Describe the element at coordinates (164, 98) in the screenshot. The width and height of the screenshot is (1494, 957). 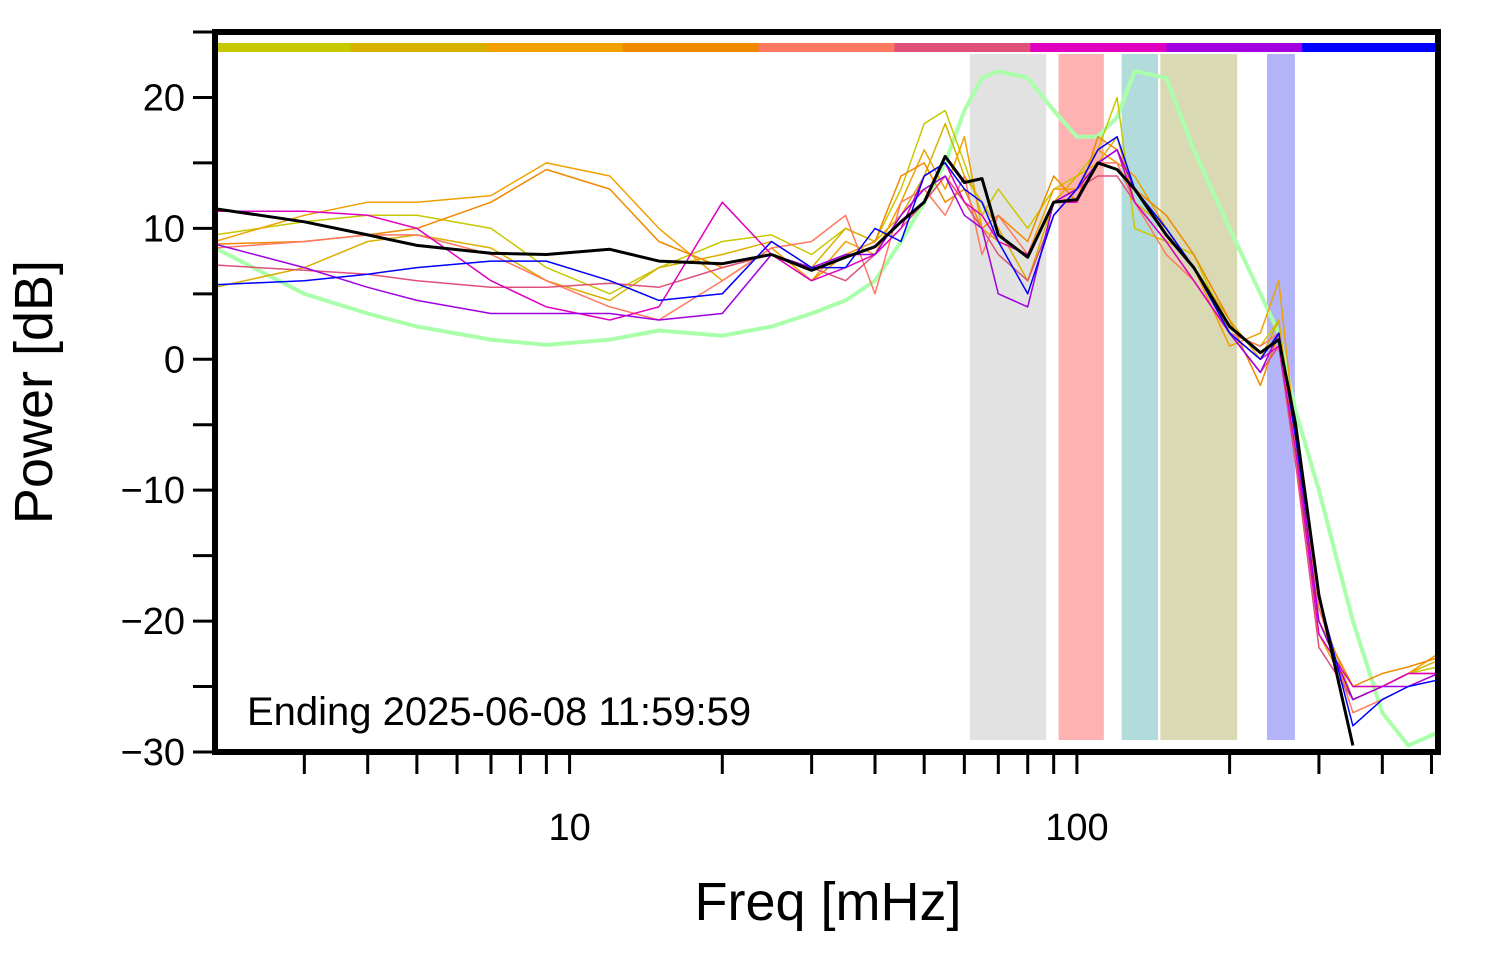
I see `y-tick-label: 20` at that location.